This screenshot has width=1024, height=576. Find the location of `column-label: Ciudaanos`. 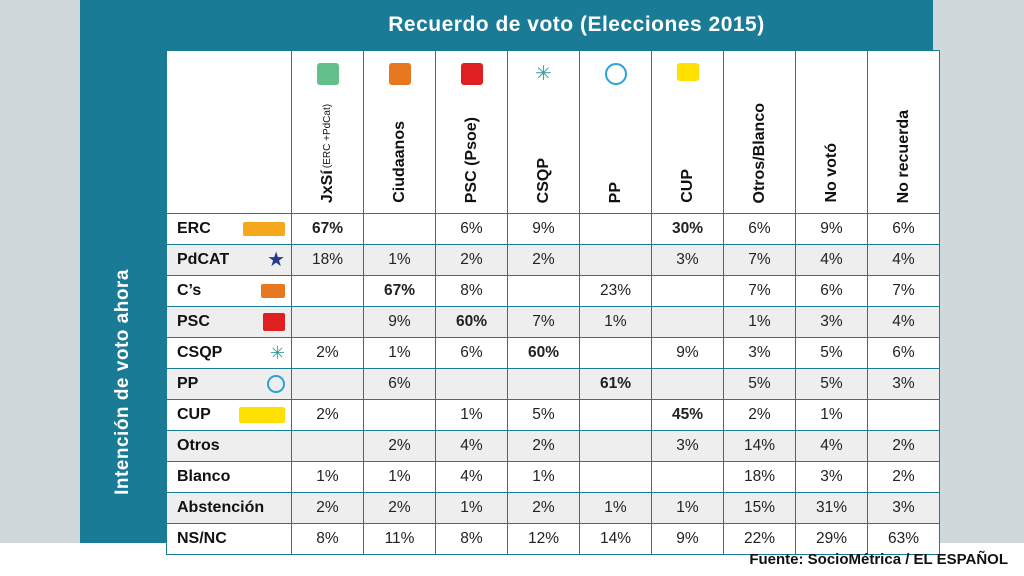

column-label: Ciudaanos is located at coordinates (400, 162).